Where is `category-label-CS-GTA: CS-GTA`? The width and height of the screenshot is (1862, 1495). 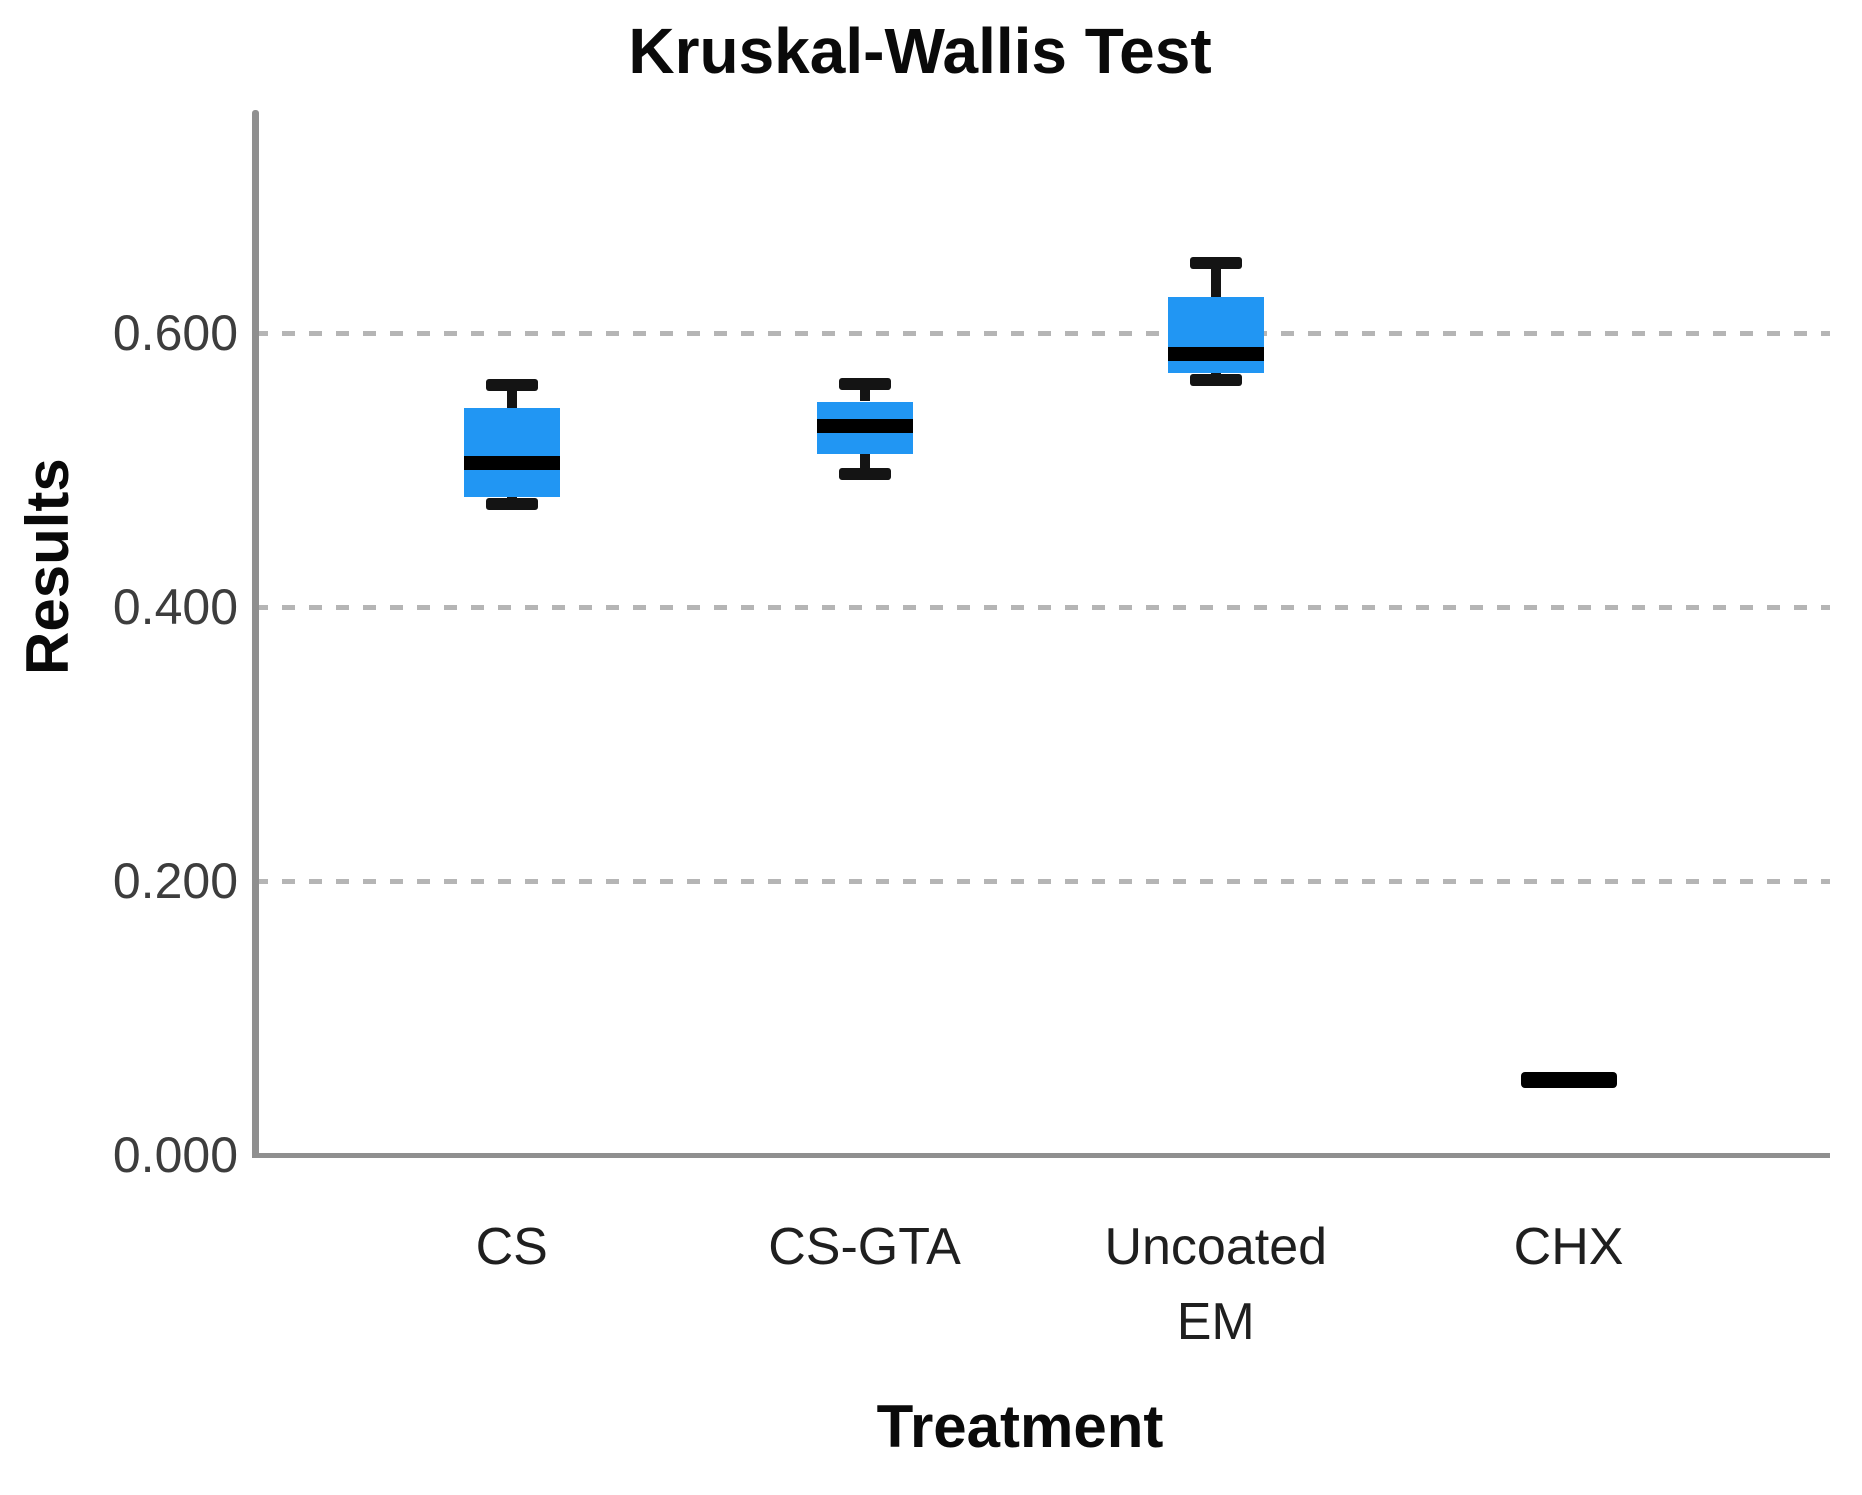
category-label-CS-GTA: CS-GTA is located at coordinates (864, 1247).